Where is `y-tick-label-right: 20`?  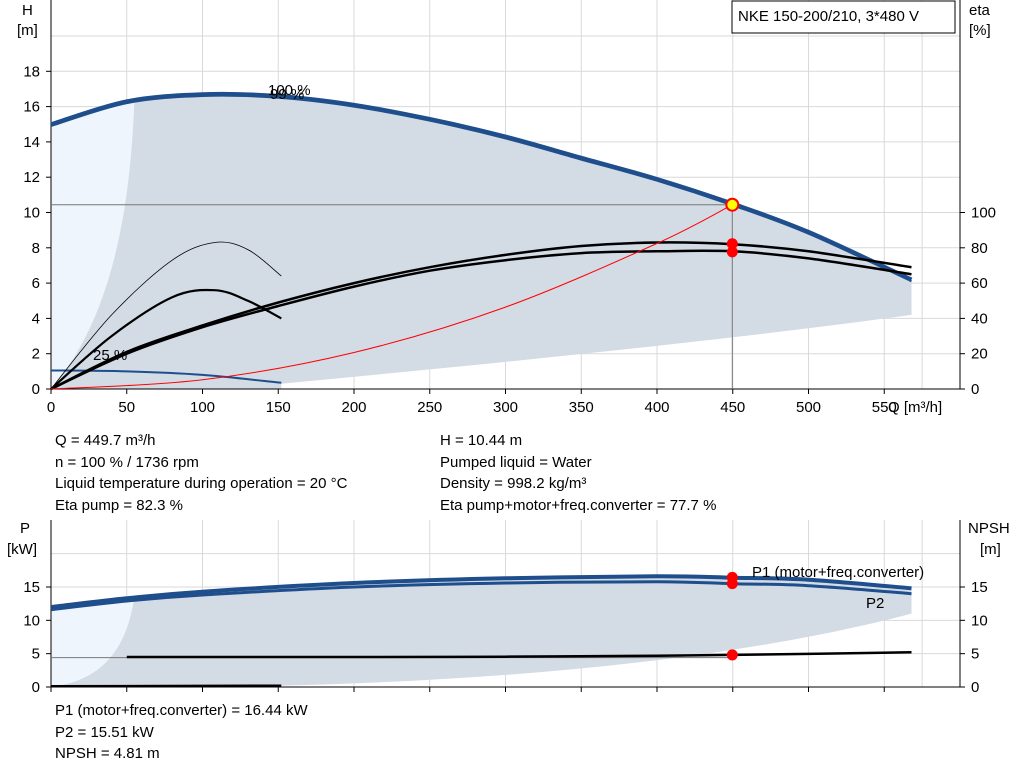 y-tick-label-right: 20 is located at coordinates (979, 354).